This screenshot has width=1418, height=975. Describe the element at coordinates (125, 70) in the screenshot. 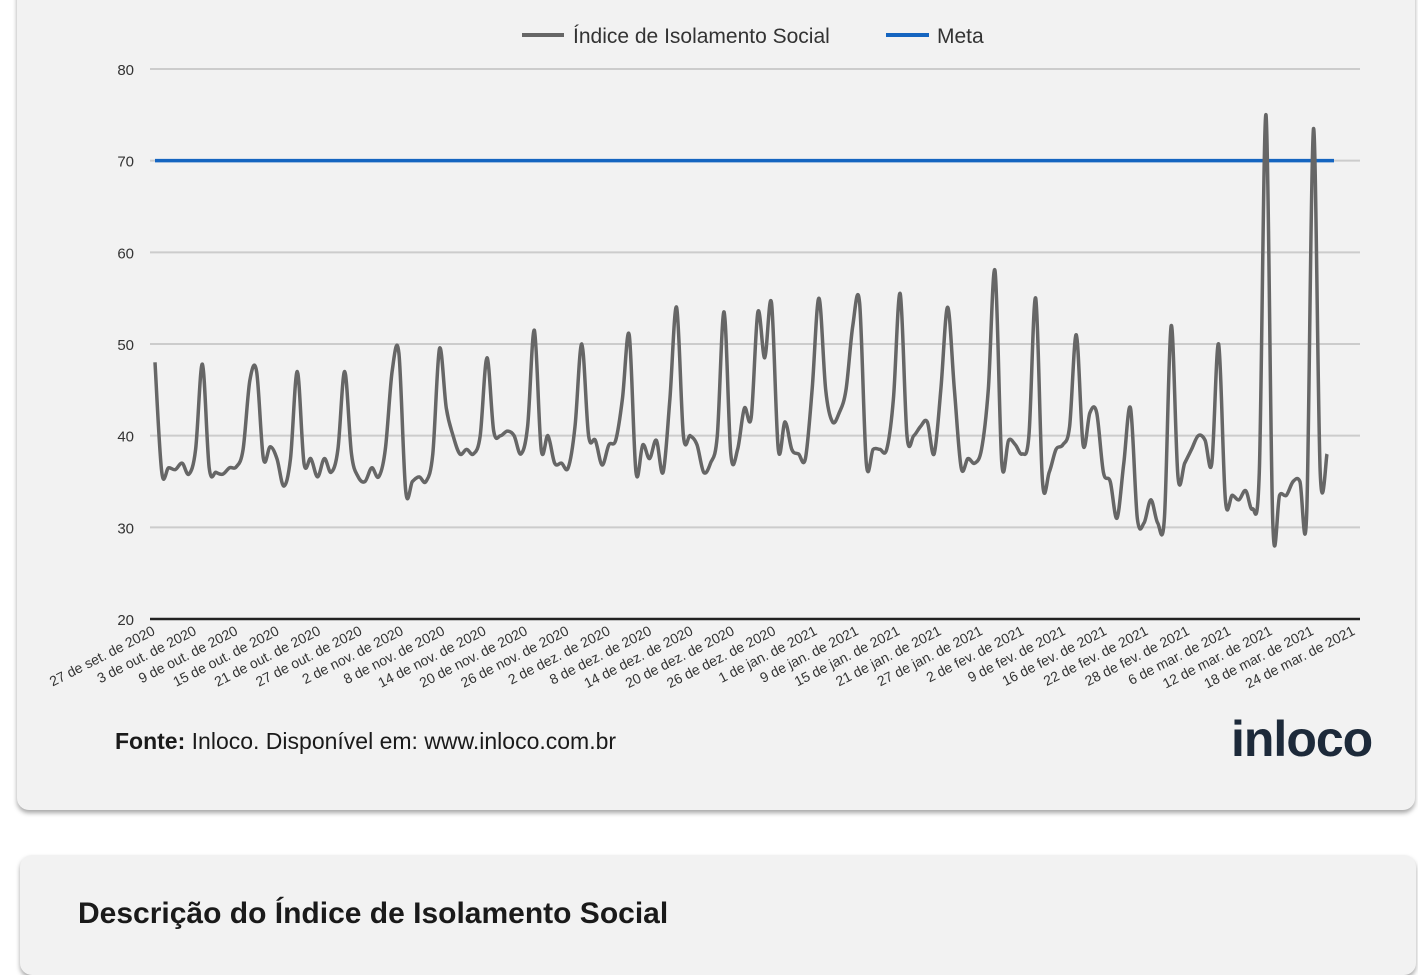

I see `y-tick-label: 80` at that location.